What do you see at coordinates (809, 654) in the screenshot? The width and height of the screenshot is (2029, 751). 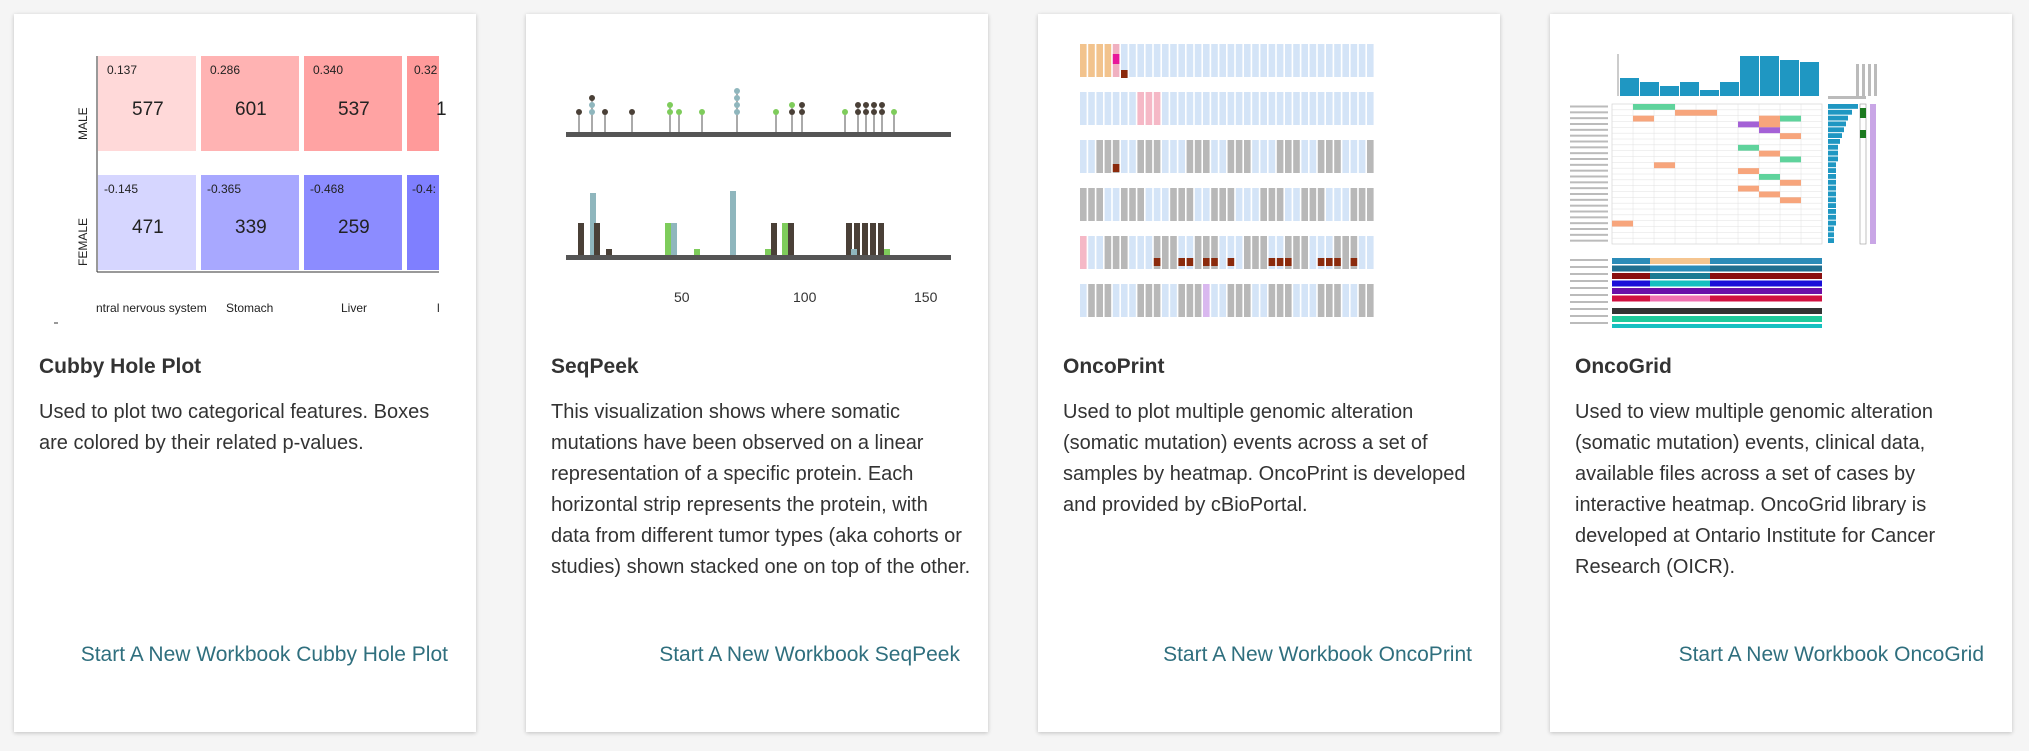 I see `start-workbook-seqpeek-link: Start A New Workbook SeqPeek` at bounding box center [809, 654].